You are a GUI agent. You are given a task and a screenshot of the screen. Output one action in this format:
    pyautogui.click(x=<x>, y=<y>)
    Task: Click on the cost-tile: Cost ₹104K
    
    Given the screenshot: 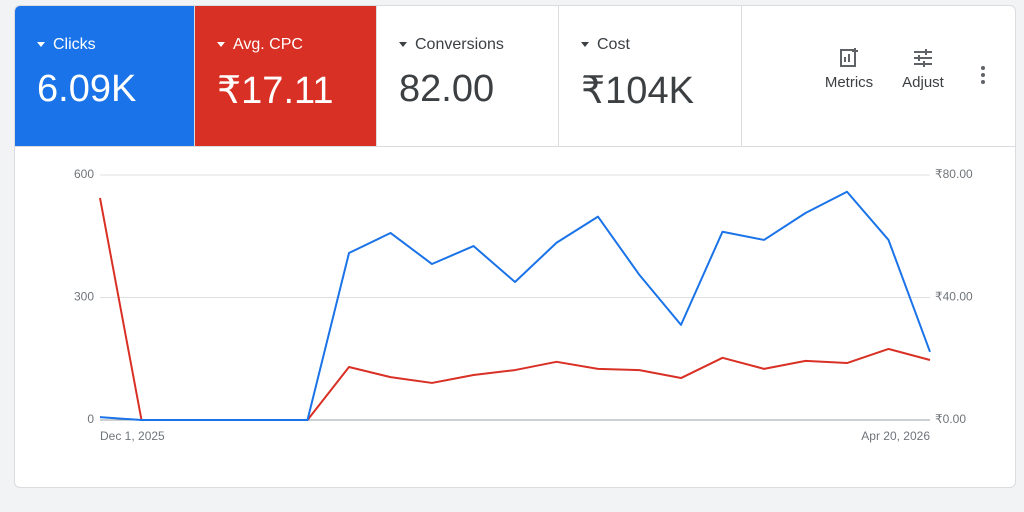 What is the action you would take?
    pyautogui.click(x=650, y=76)
    